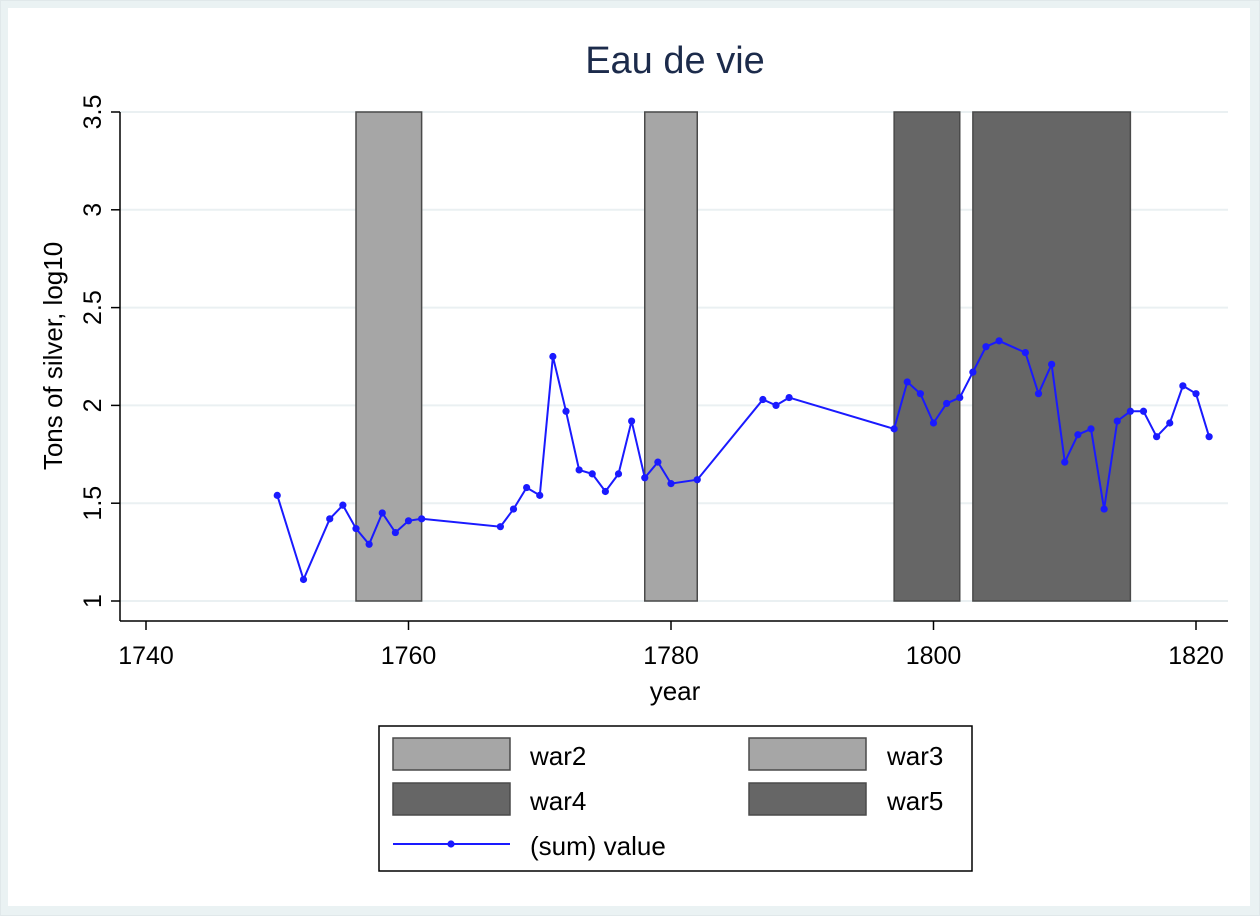 Image resolution: width=1260 pixels, height=916 pixels. What do you see at coordinates (807, 799) in the screenshot?
I see `legend-key-war5` at bounding box center [807, 799].